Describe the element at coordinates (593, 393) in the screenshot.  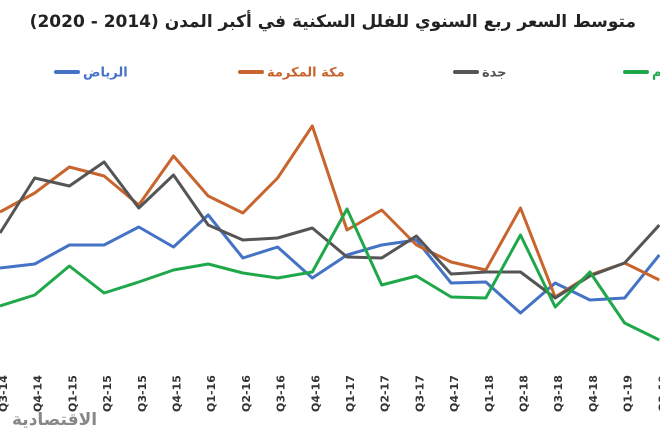
I see `x-tick-label: Q4-18` at that location.